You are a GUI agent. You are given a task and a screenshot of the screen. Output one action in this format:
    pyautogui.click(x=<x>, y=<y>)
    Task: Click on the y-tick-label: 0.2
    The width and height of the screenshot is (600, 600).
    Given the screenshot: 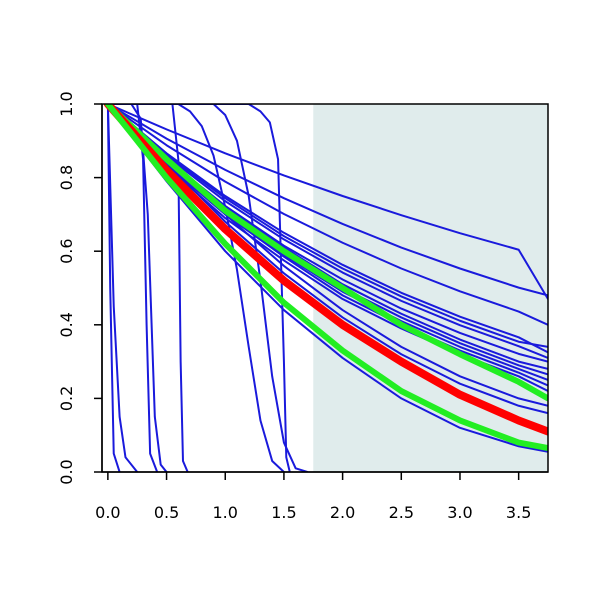 What is the action you would take?
    pyautogui.click(x=66, y=398)
    